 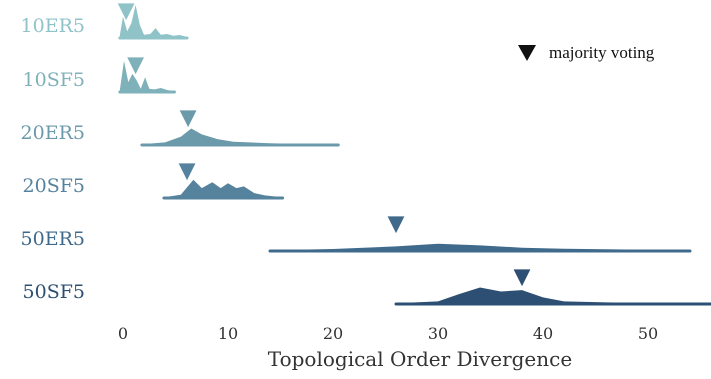 What do you see at coordinates (105, 21) in the screenshot?
I see `ridge-10ER5: 10ER5` at bounding box center [105, 21].